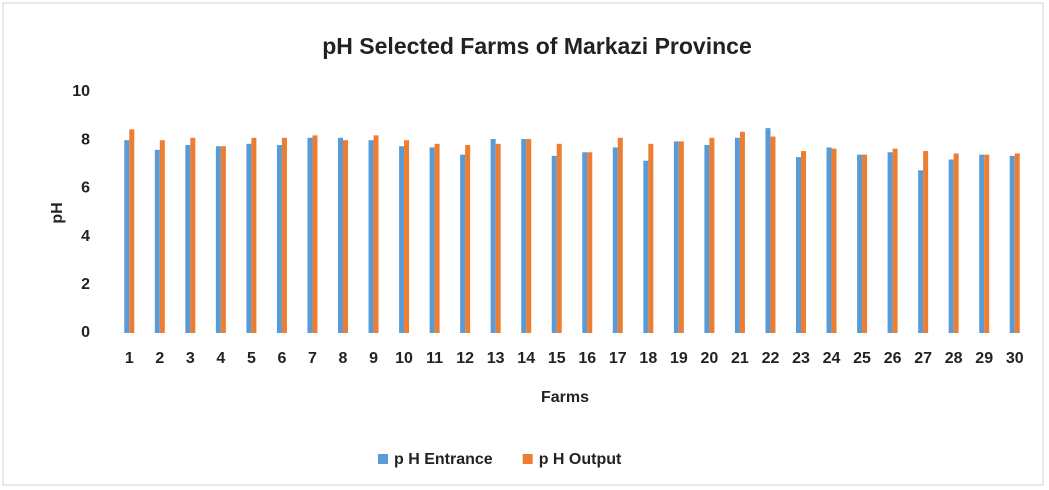 The height and width of the screenshot is (490, 1049). Describe the element at coordinates (434, 358) in the screenshot. I see `x-tick-label: 11` at that location.